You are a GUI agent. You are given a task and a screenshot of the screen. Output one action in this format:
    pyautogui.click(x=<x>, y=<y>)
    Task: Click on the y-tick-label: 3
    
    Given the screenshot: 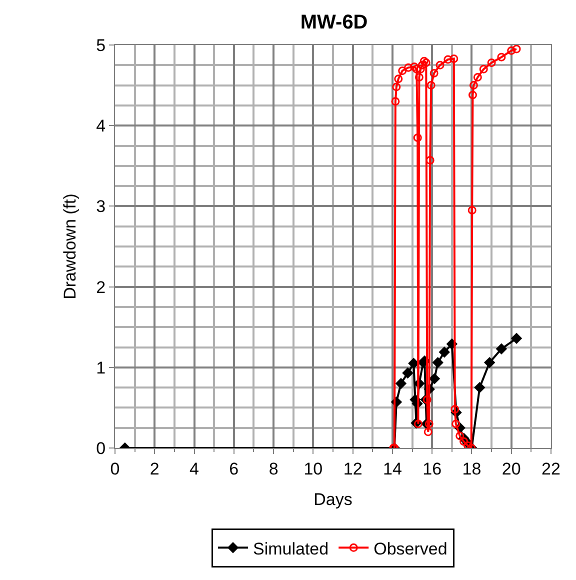 What is the action you would take?
    pyautogui.click(x=101, y=206)
    